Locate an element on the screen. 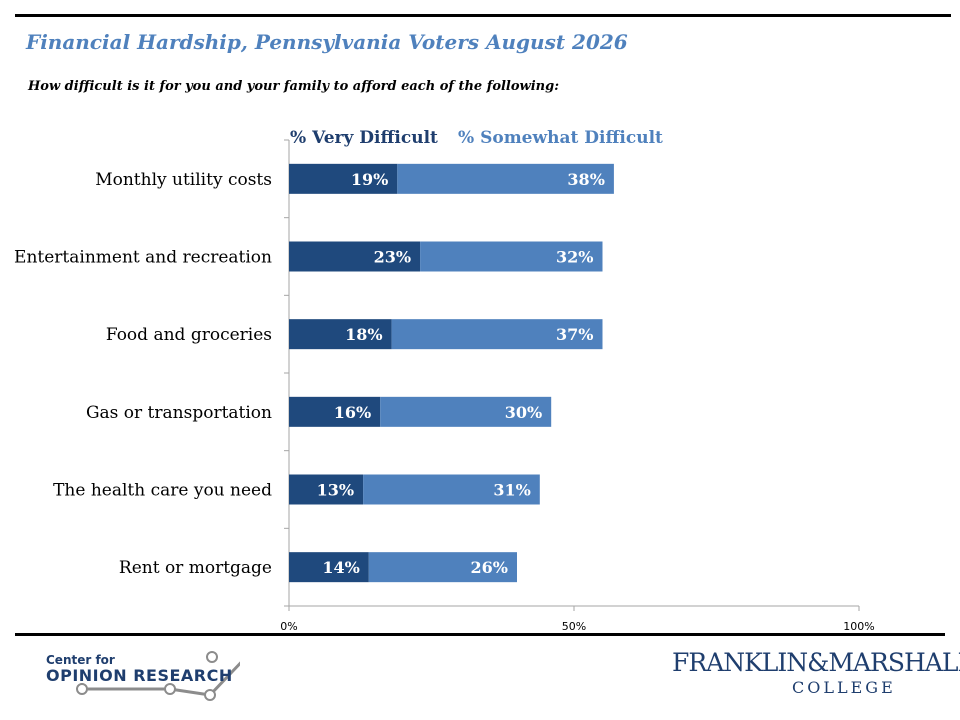 The height and width of the screenshot is (720, 960). category-label: Monthly utility costs is located at coordinates (183, 180).